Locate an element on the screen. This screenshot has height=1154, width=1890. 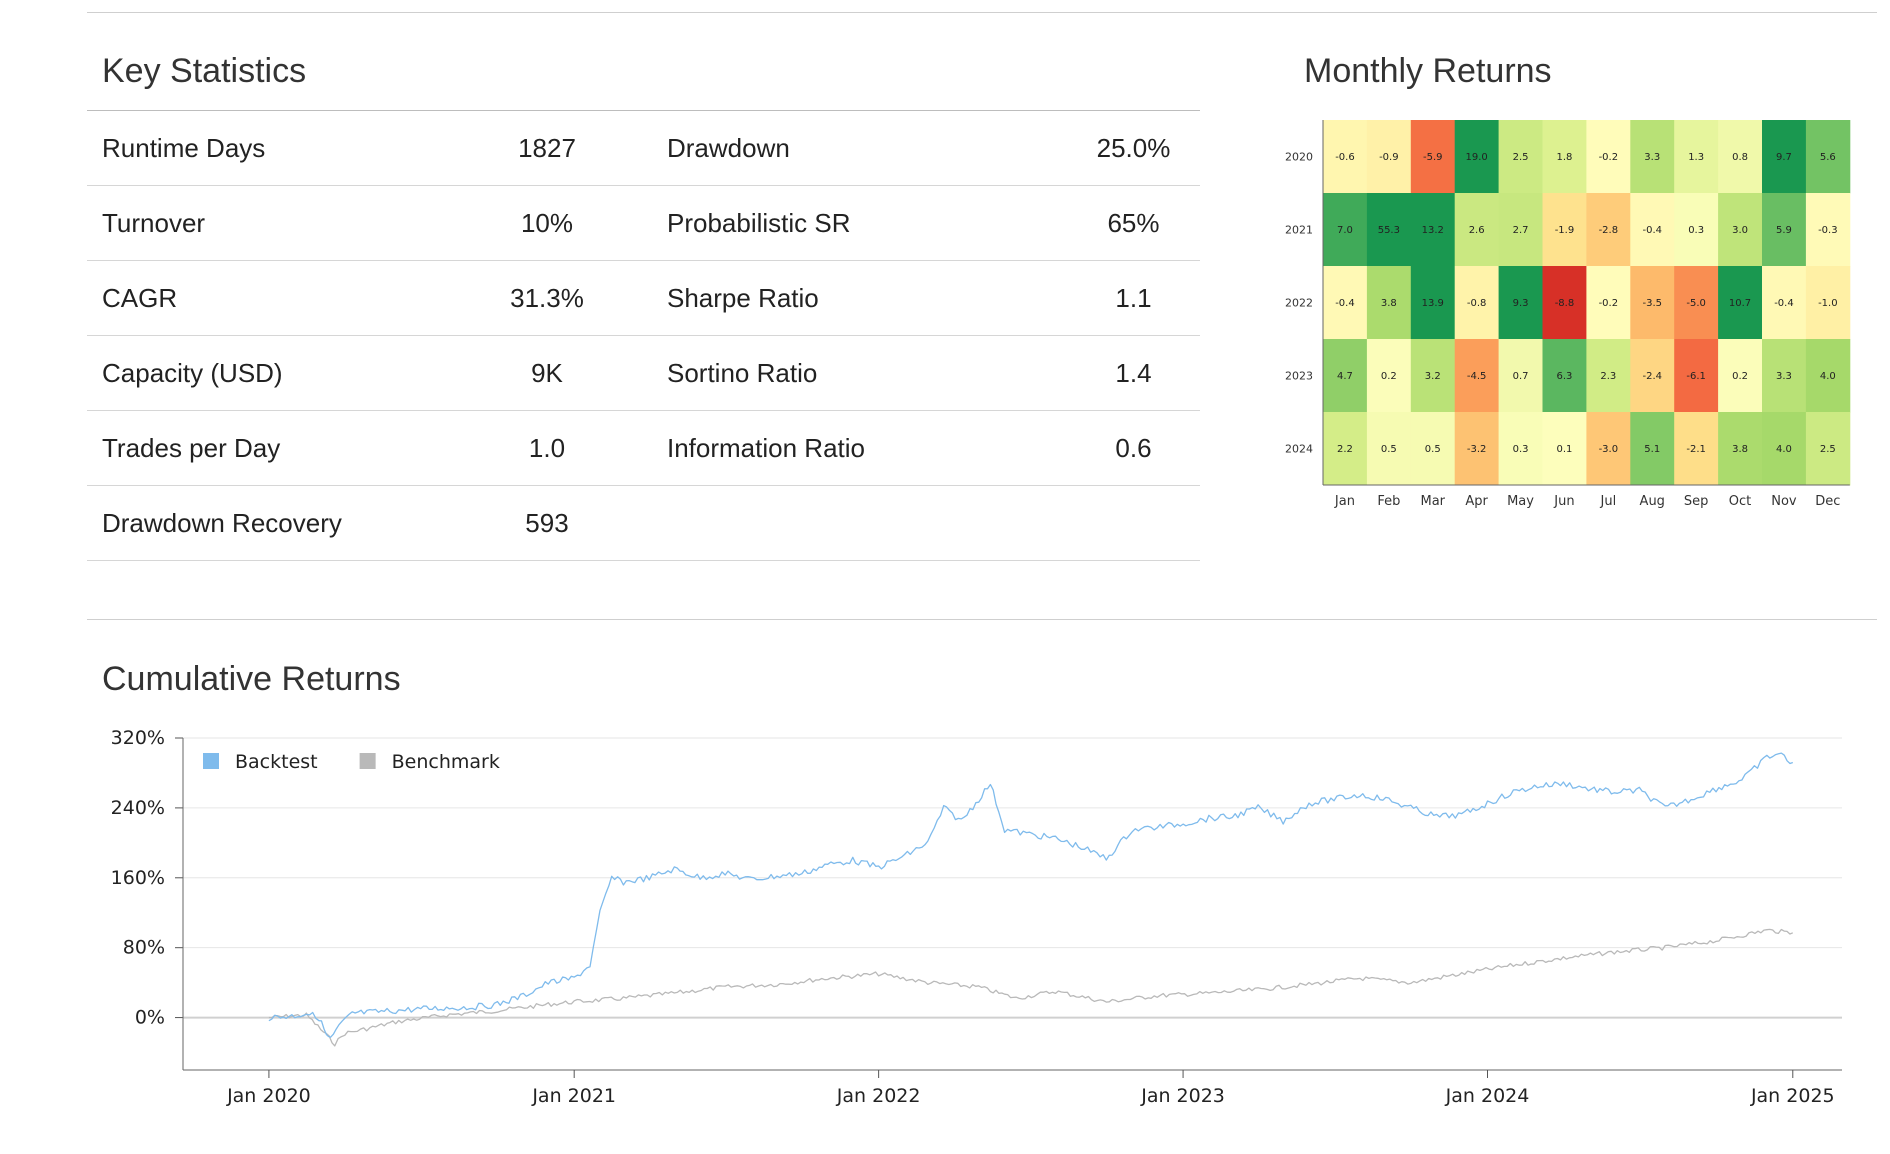
heatmap-cell-label: 13.2 is located at coordinates (1433, 230).